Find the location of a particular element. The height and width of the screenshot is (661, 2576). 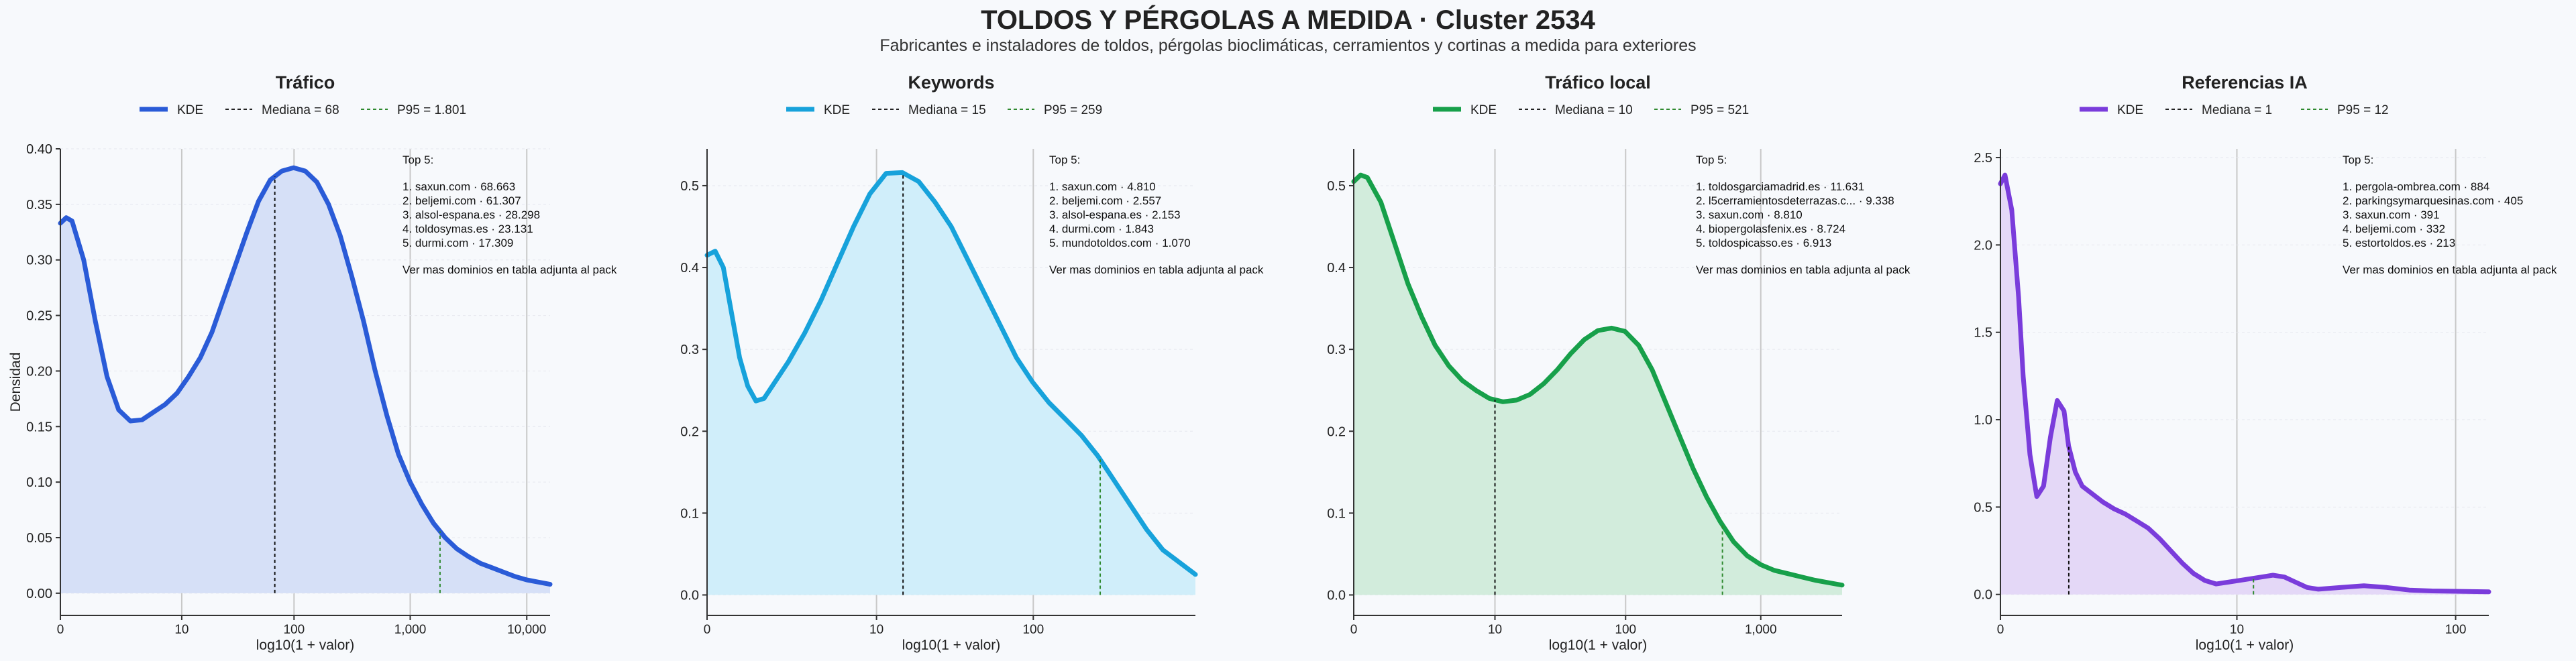

y-tick-label: 1.5 is located at coordinates (1983, 333).